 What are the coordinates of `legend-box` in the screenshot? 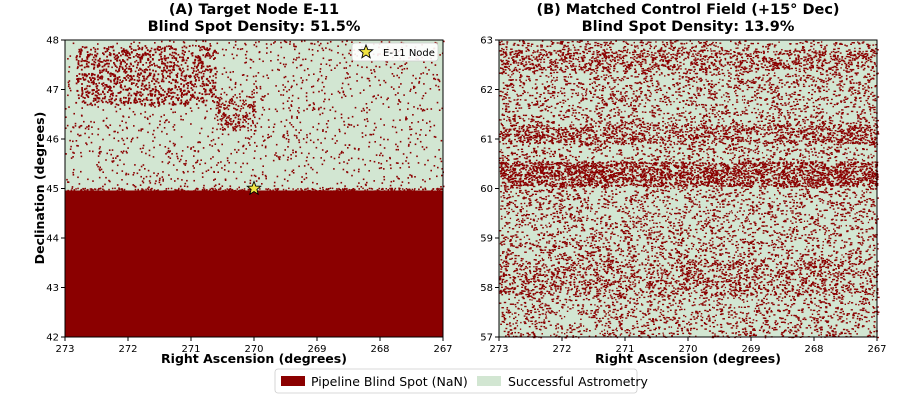 It's located at (456, 381).